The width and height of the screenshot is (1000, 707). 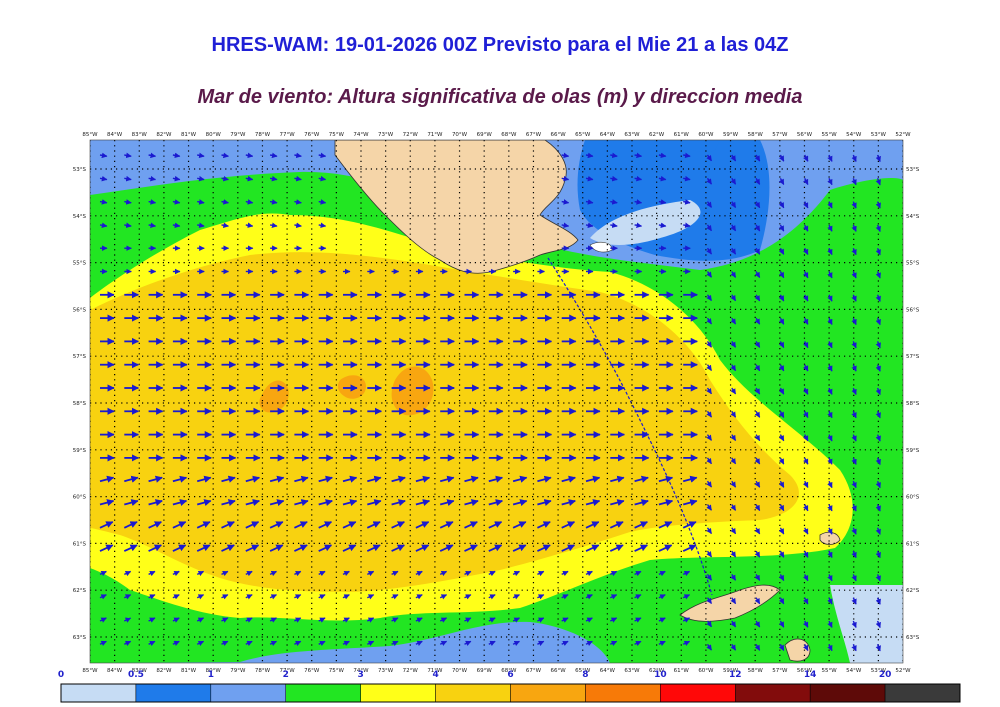 I want to click on latitude-label: 63°S, so click(x=913, y=638).